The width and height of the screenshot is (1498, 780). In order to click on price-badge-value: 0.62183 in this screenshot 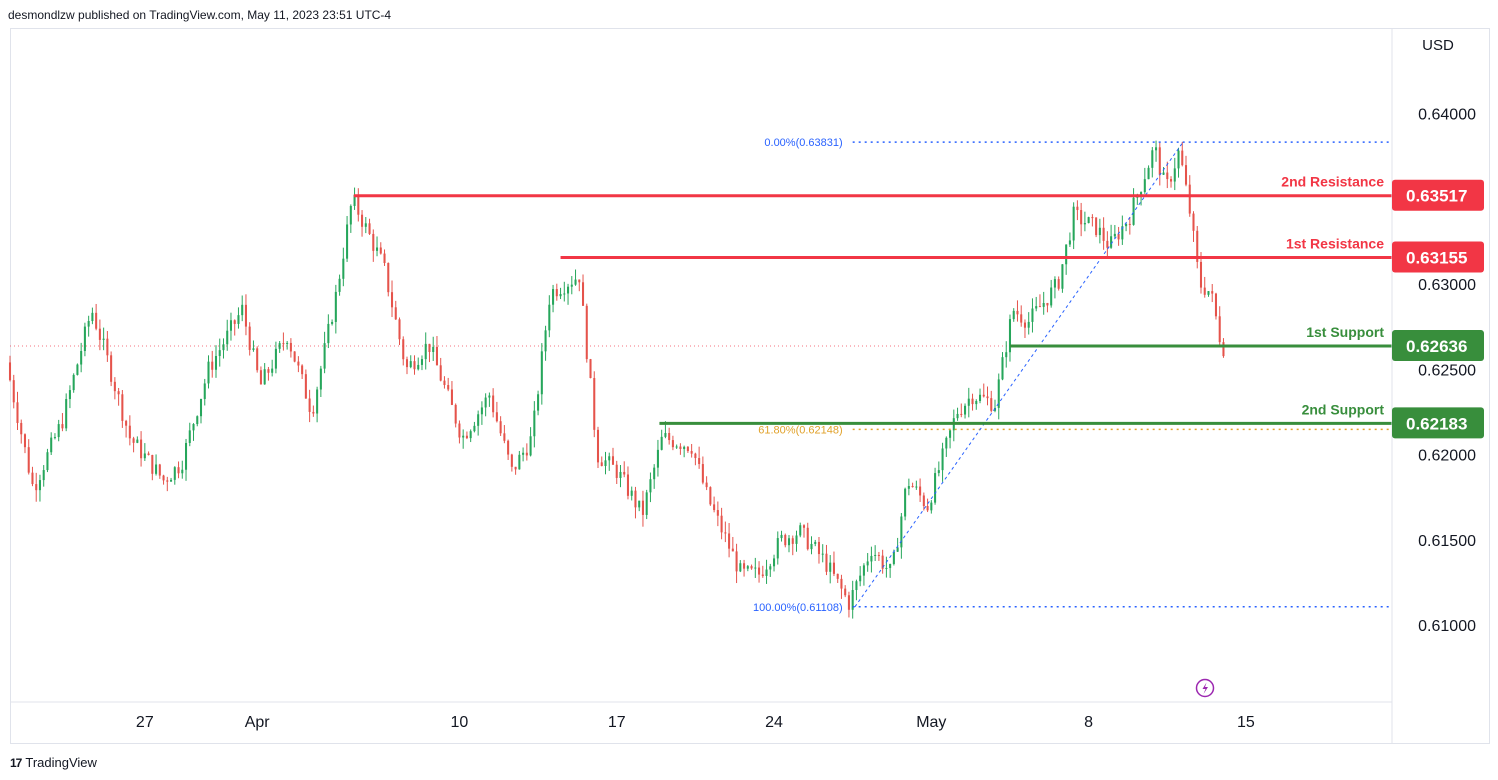, I will do `click(1436, 423)`.